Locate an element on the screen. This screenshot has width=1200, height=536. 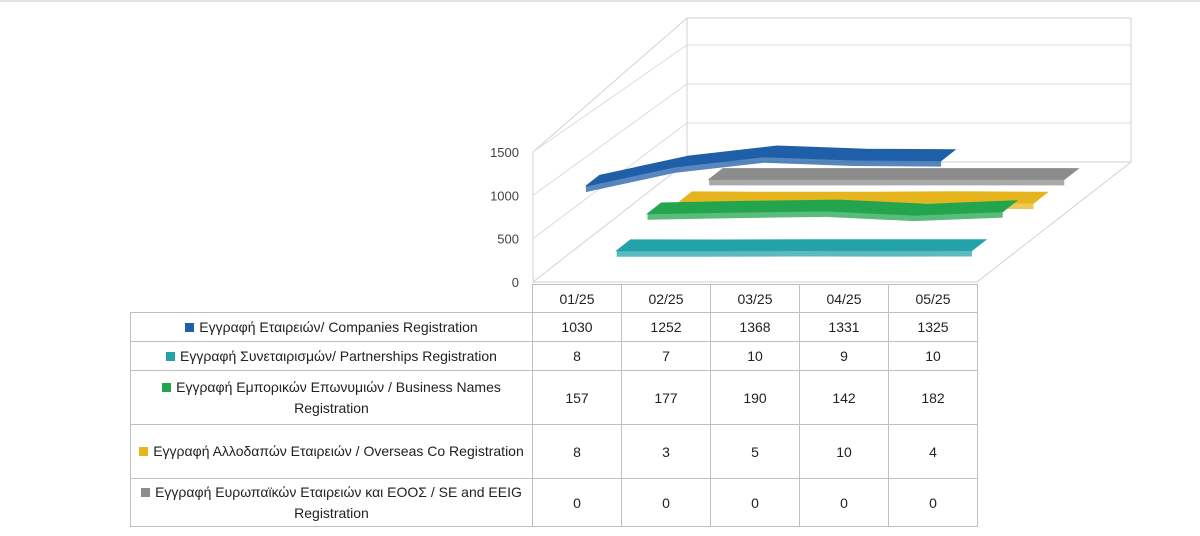
data-label: 3 is located at coordinates (666, 451).